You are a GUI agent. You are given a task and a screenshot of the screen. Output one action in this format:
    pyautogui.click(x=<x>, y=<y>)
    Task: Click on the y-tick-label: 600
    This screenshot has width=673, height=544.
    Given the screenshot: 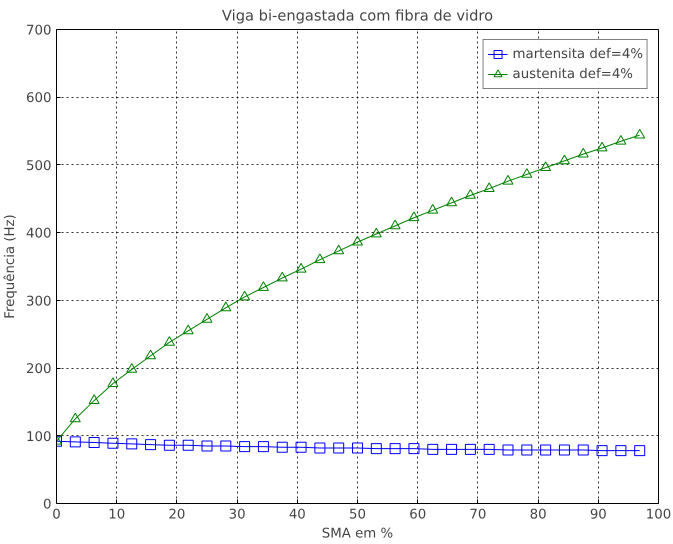 What is the action you would take?
    pyautogui.click(x=39, y=98)
    